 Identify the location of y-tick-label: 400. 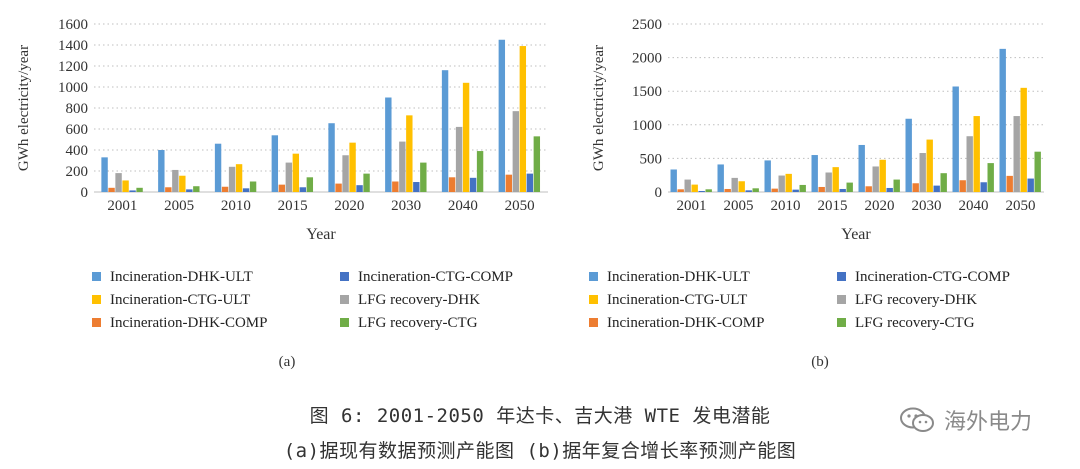
(77, 151).